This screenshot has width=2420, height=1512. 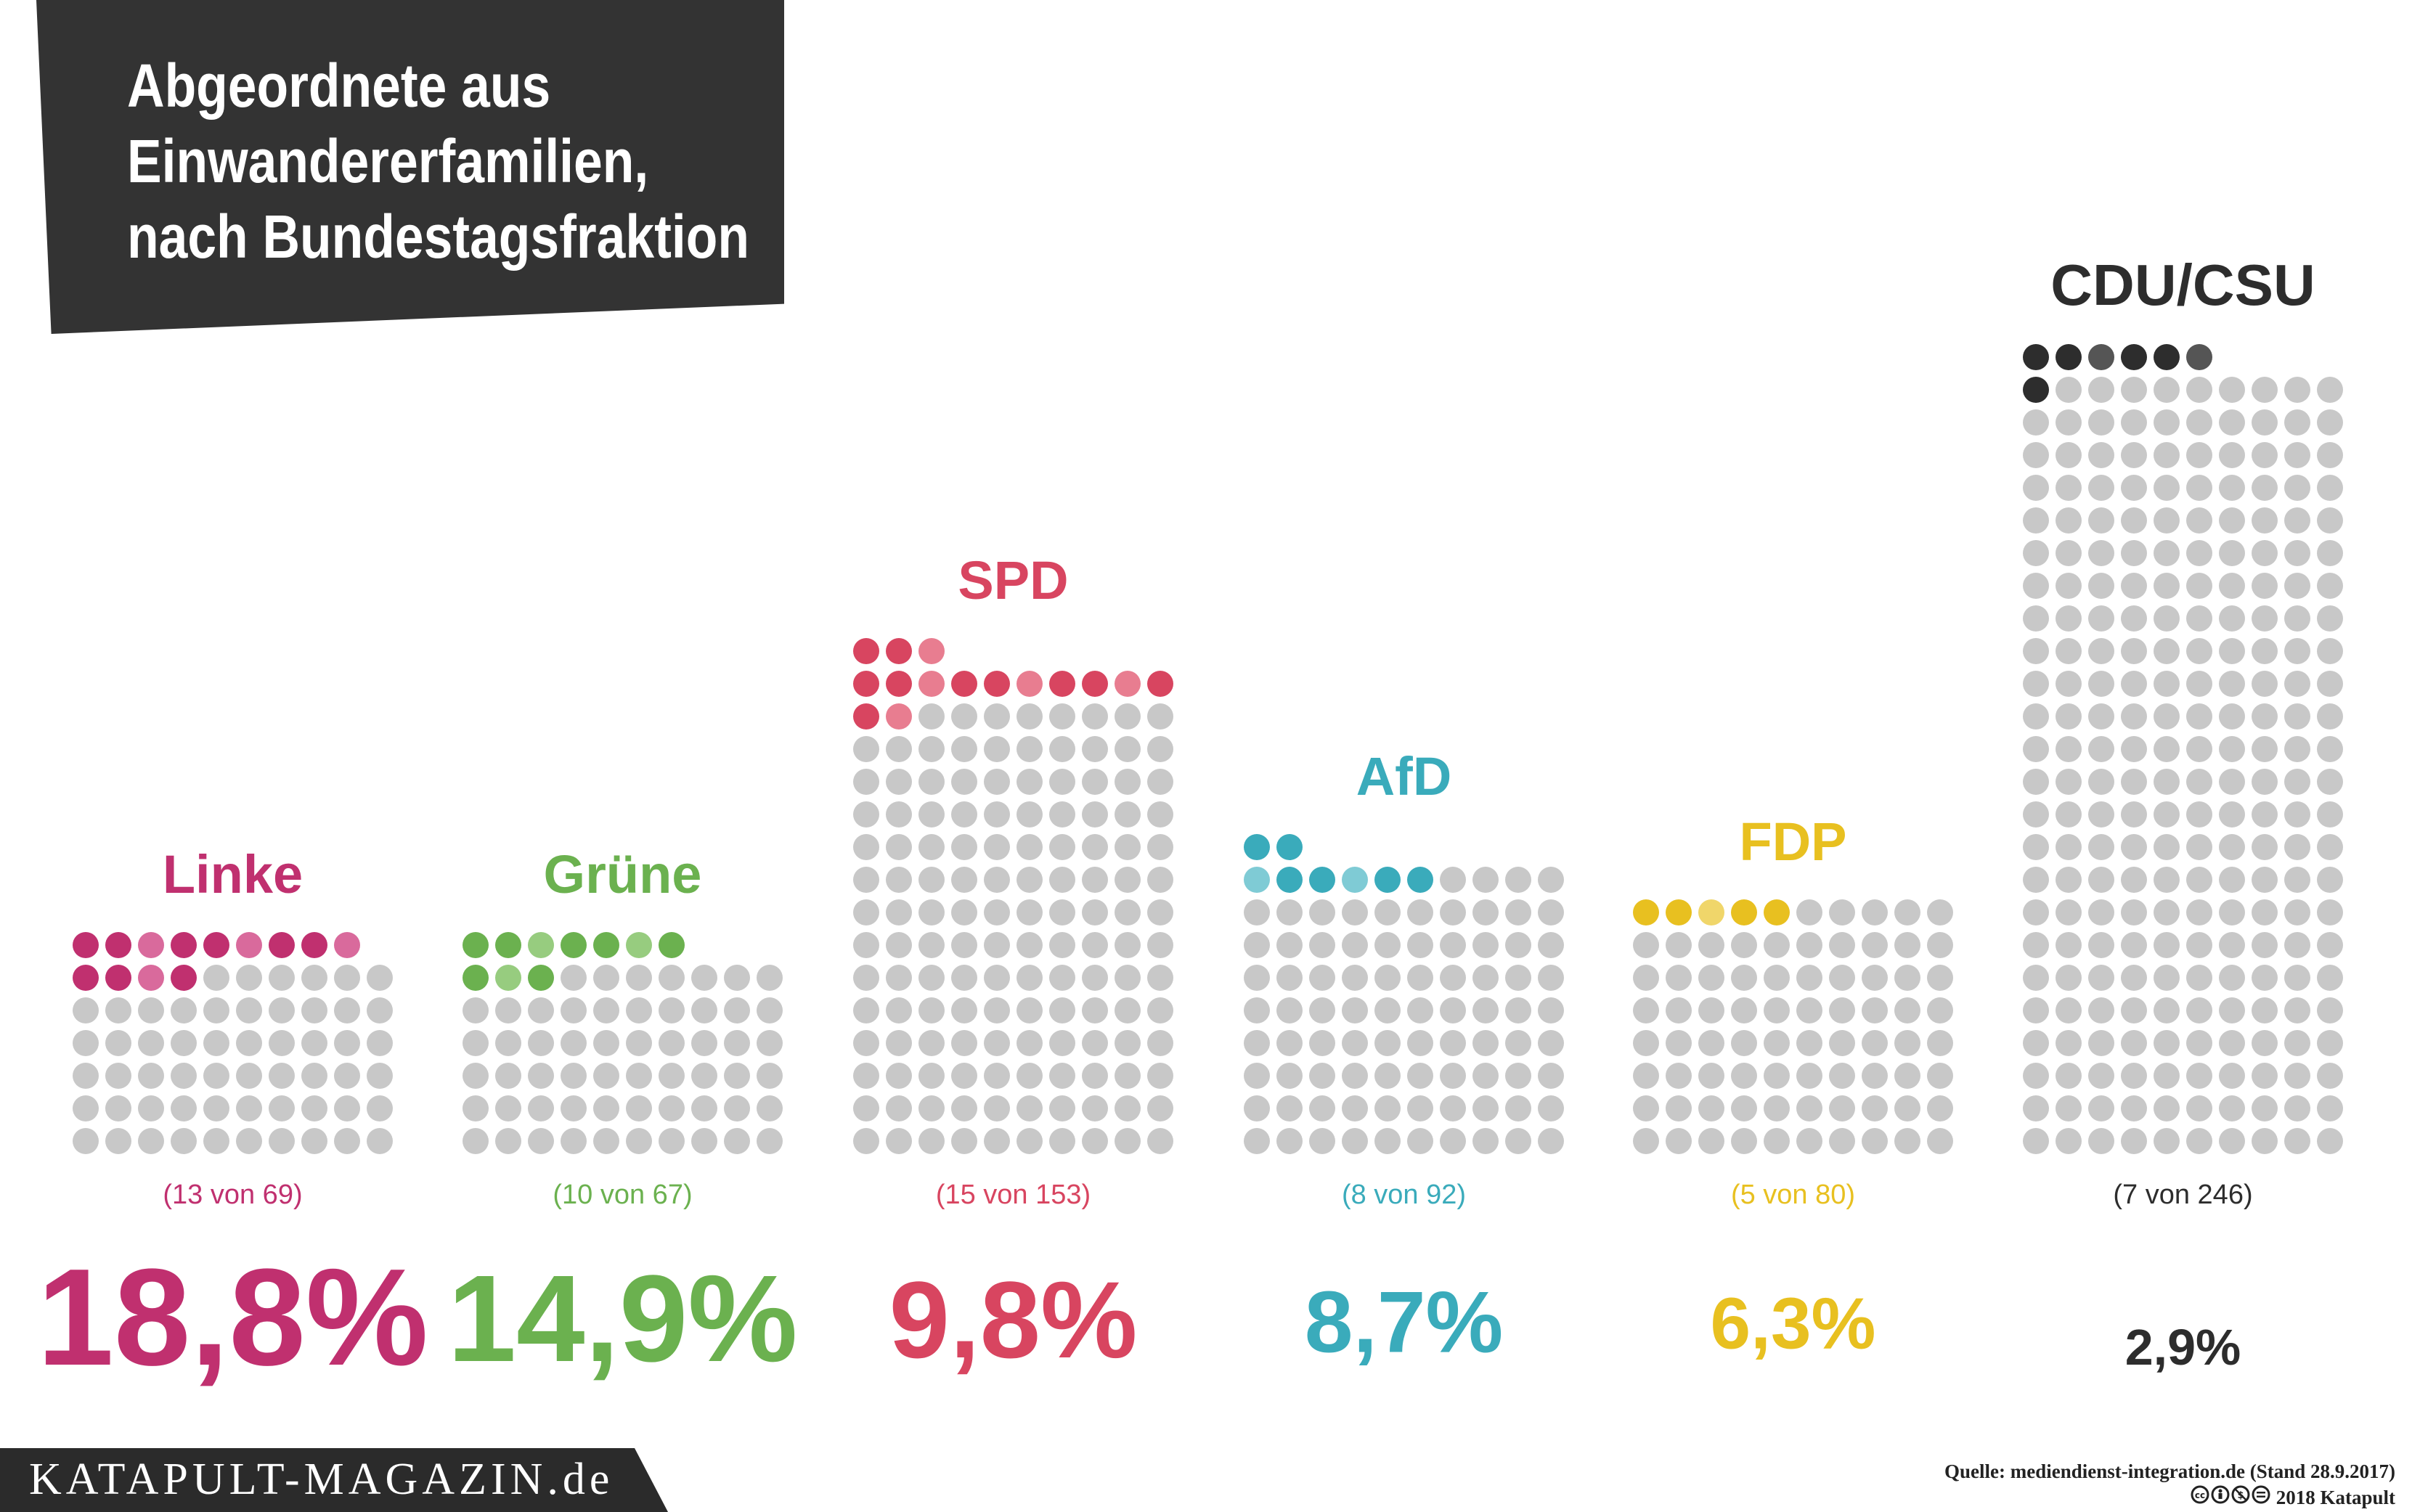 What do you see at coordinates (622, 1319) in the screenshot?
I see `percent-label: 14,9%` at bounding box center [622, 1319].